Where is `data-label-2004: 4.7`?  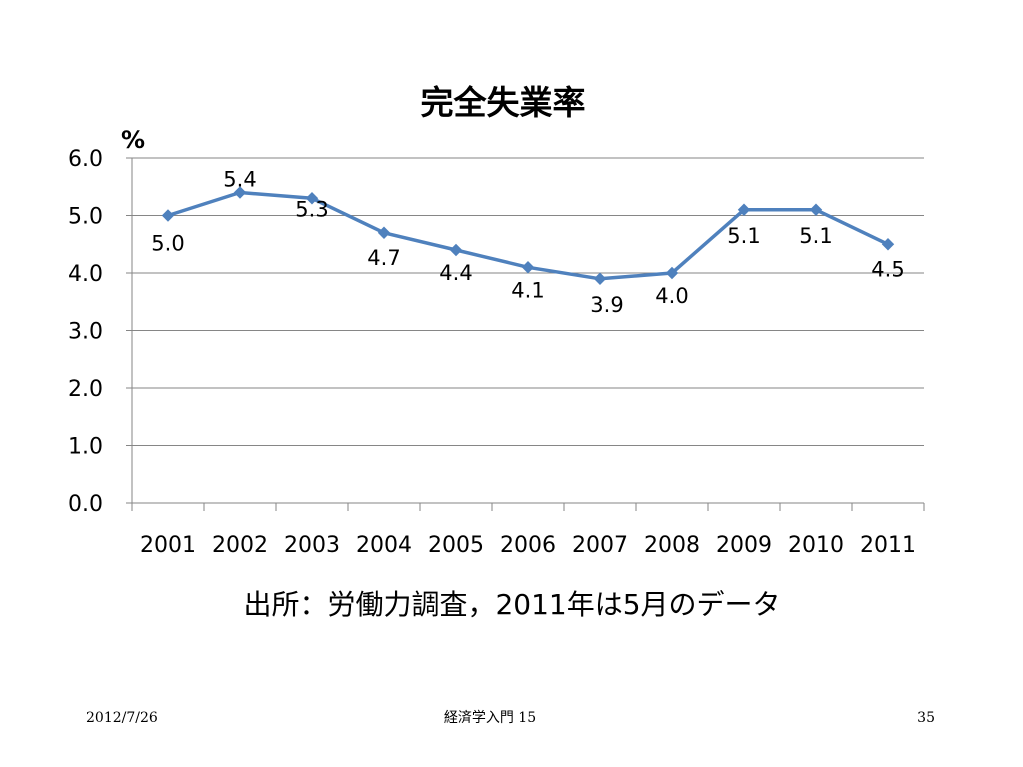 data-label-2004: 4.7 is located at coordinates (383, 258).